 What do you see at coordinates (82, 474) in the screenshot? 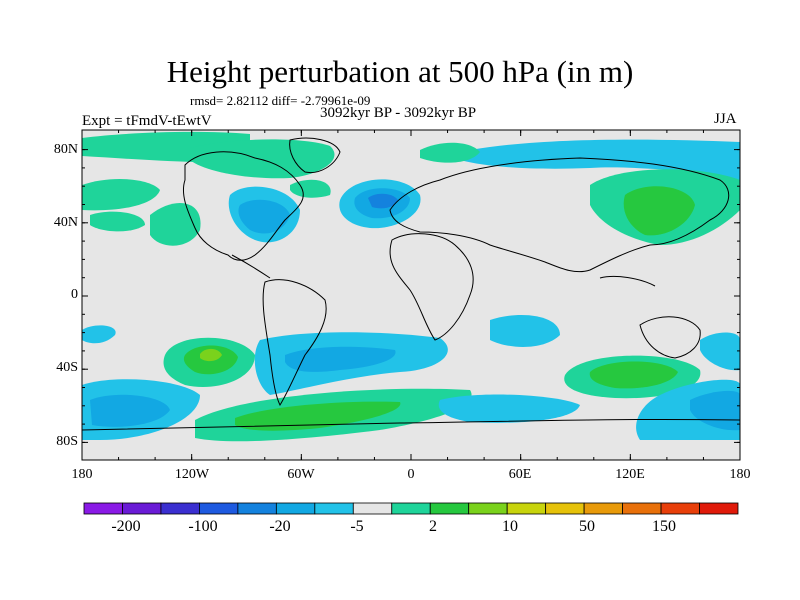
I see `x-tick-label-180w: 180` at bounding box center [82, 474].